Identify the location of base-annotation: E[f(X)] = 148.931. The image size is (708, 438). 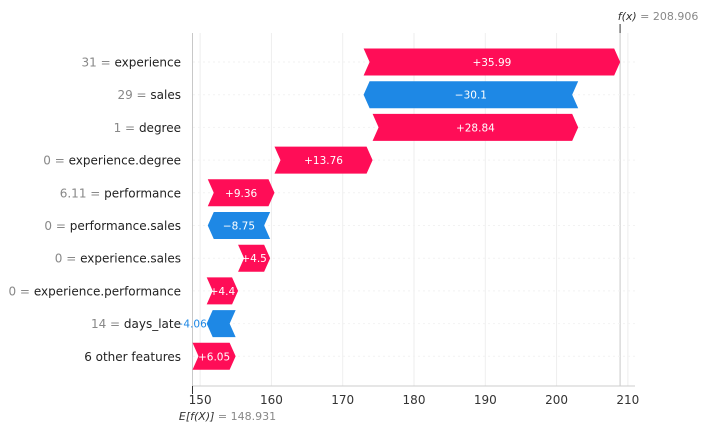
(227, 416).